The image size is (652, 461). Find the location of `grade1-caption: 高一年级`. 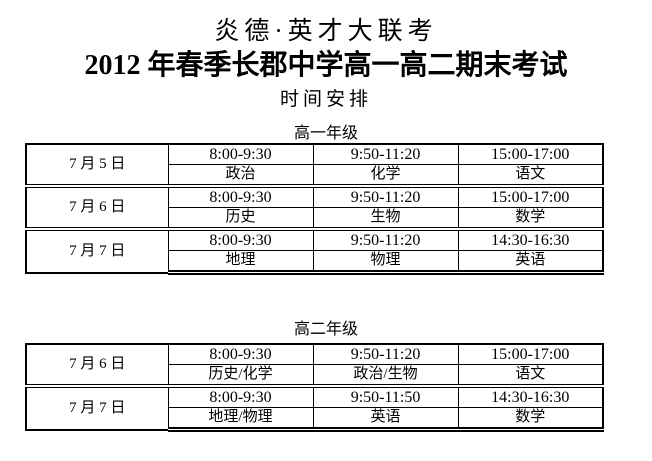

grade1-caption: 高一年级 is located at coordinates (325, 133).